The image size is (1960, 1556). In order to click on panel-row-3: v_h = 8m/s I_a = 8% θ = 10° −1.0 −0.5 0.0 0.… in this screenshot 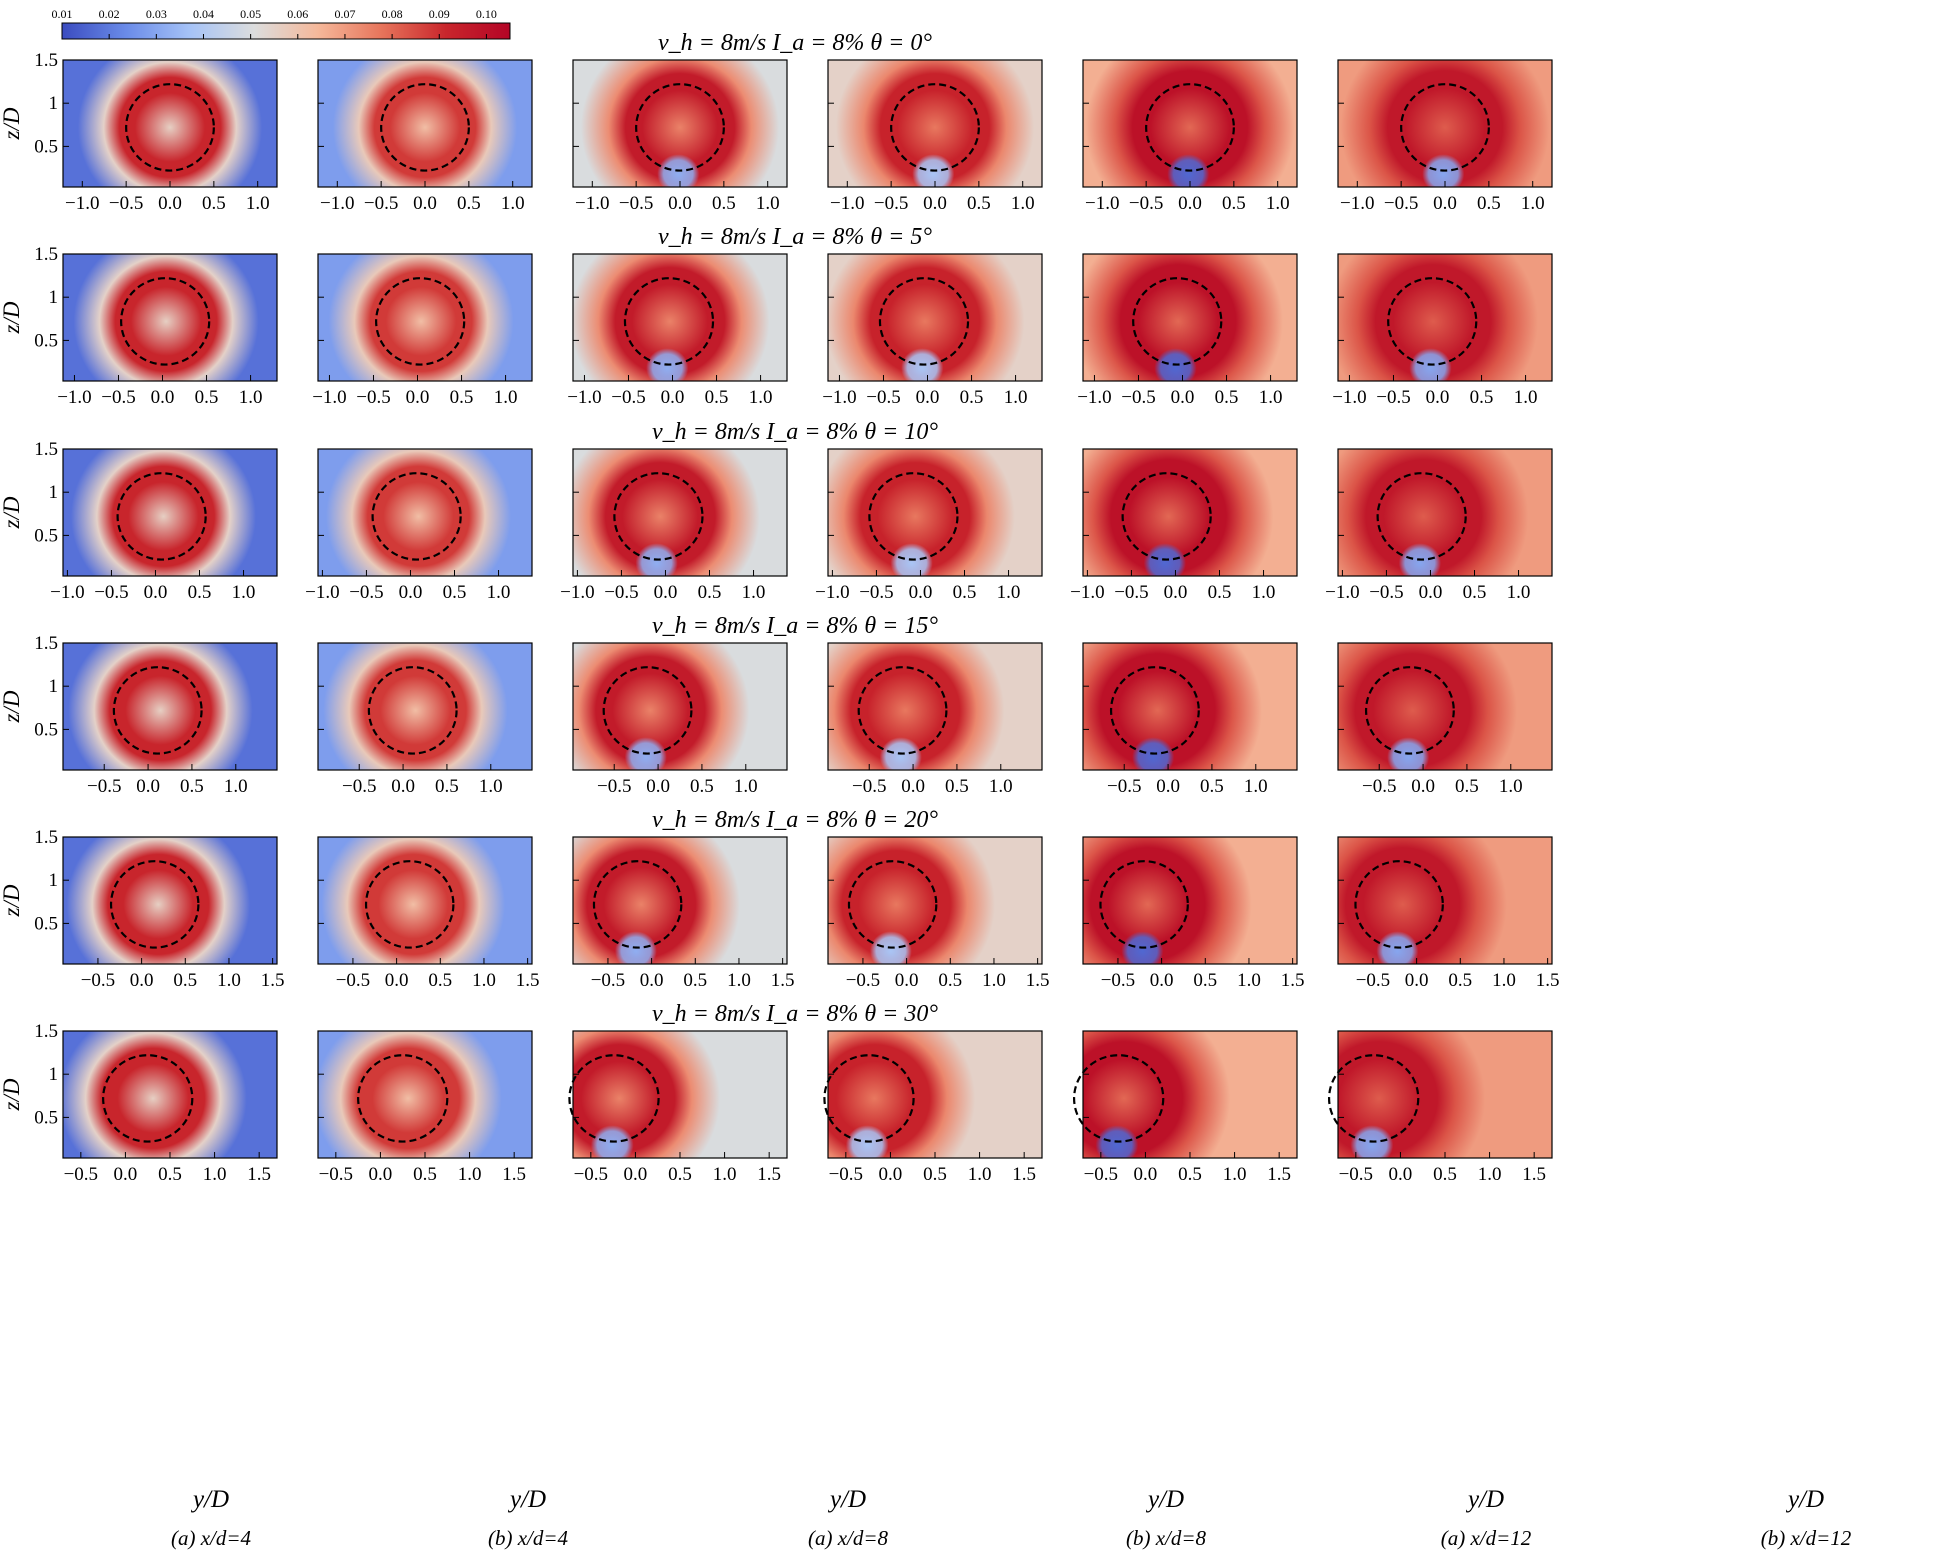, I will do `click(776, 511)`.